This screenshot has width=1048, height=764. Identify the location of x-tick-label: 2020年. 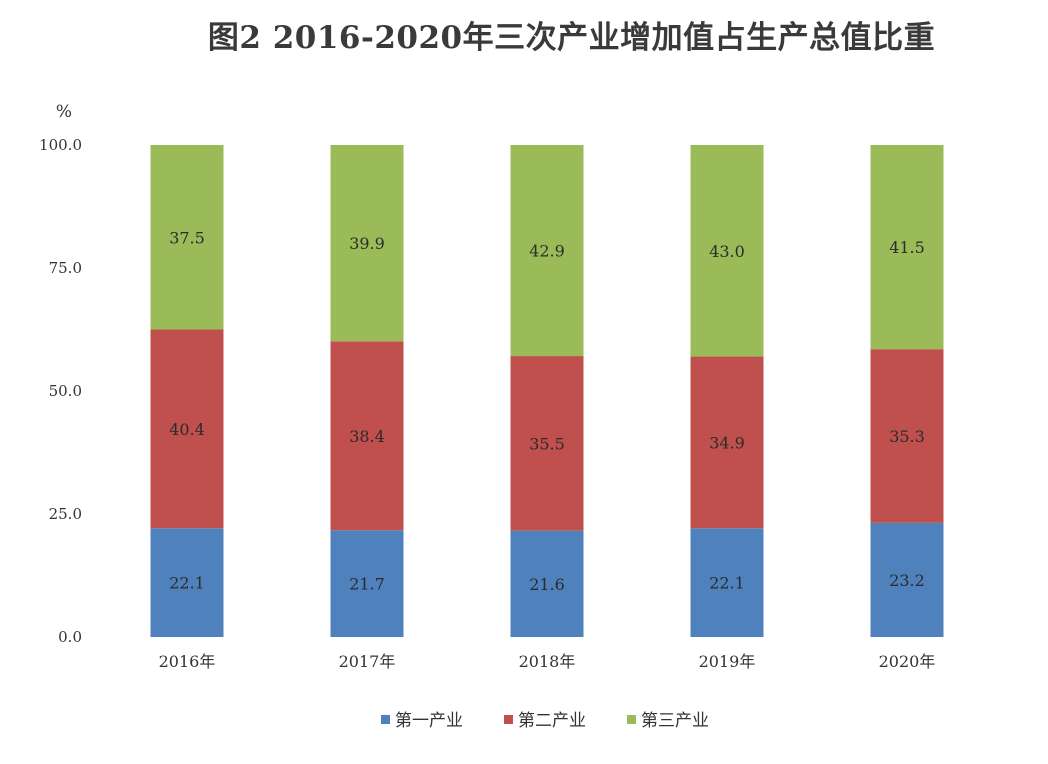
(907, 661).